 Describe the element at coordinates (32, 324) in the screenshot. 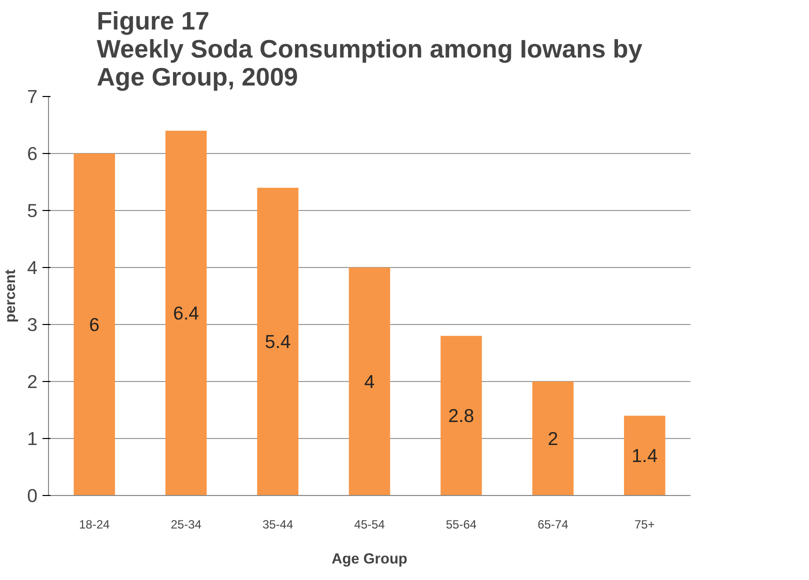

I see `y-tick-label: 3` at that location.